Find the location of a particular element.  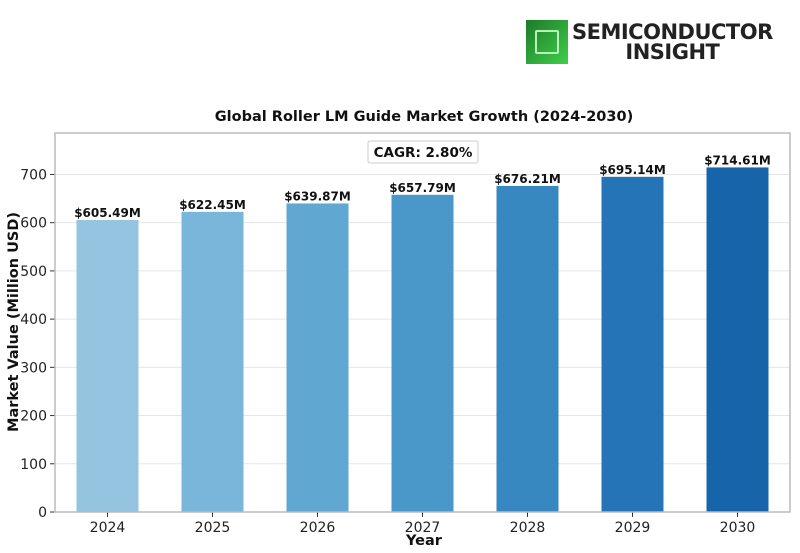

y-tick-label: 400 is located at coordinates (33, 320).